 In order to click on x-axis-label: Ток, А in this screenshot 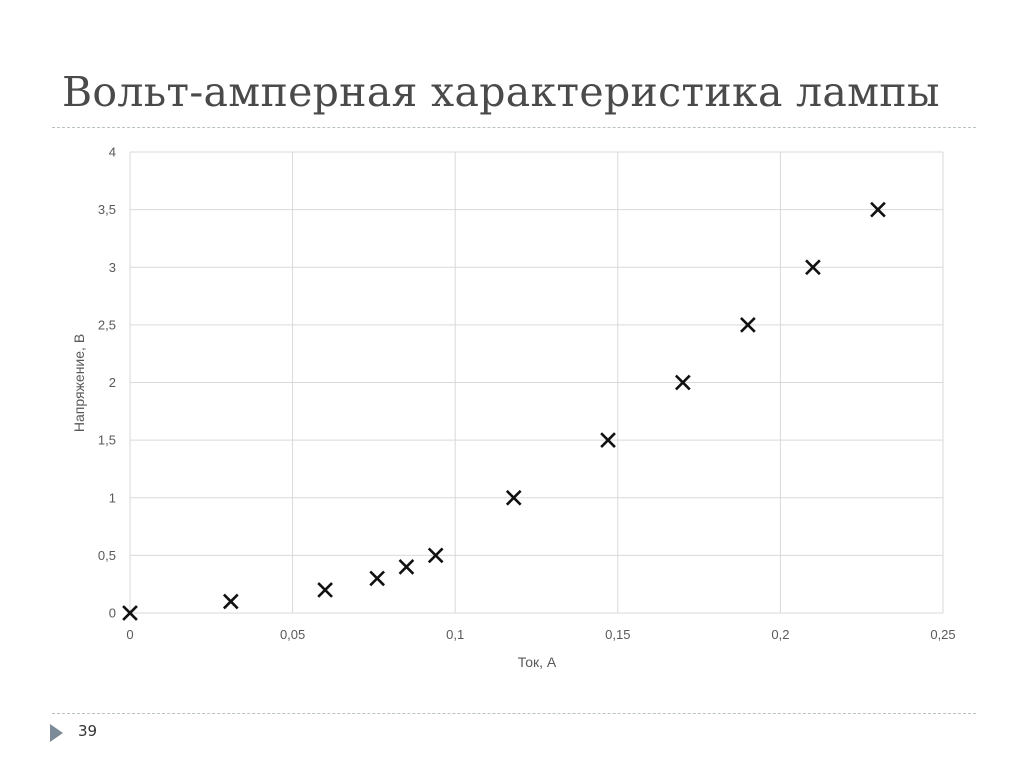, I will do `click(537, 662)`.